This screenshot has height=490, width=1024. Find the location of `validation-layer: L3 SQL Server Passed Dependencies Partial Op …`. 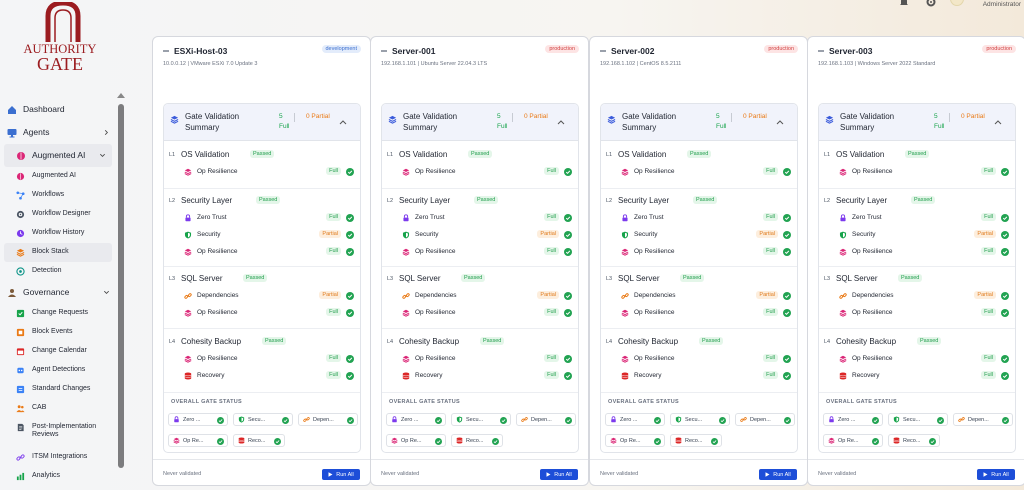

validation-layer: L3 SQL Server Passed Dependencies Partial Op … is located at coordinates (480, 294).